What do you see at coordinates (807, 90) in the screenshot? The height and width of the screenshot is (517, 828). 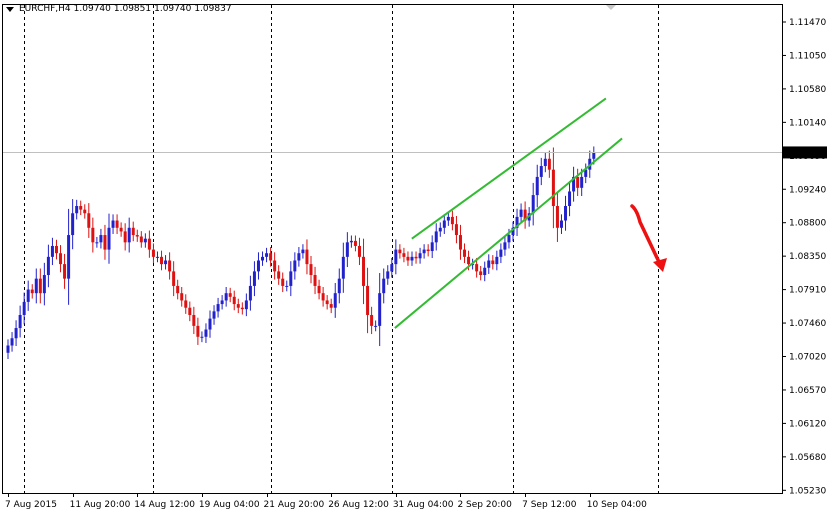 I see `y-tick-label: 1.10580` at bounding box center [807, 90].